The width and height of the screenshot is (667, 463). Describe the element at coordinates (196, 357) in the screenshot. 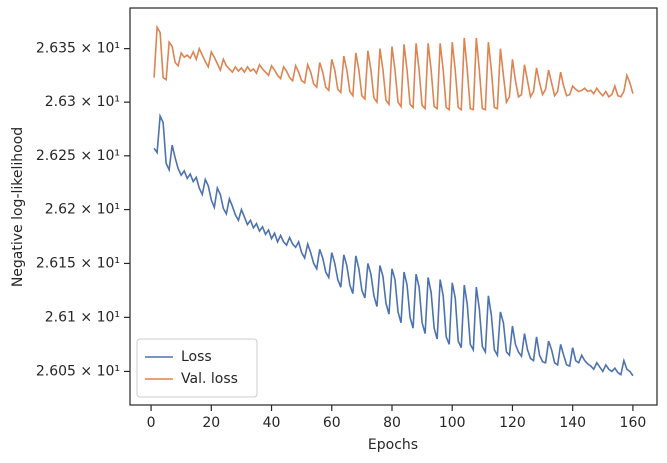

I see `legend-label: Loss` at that location.